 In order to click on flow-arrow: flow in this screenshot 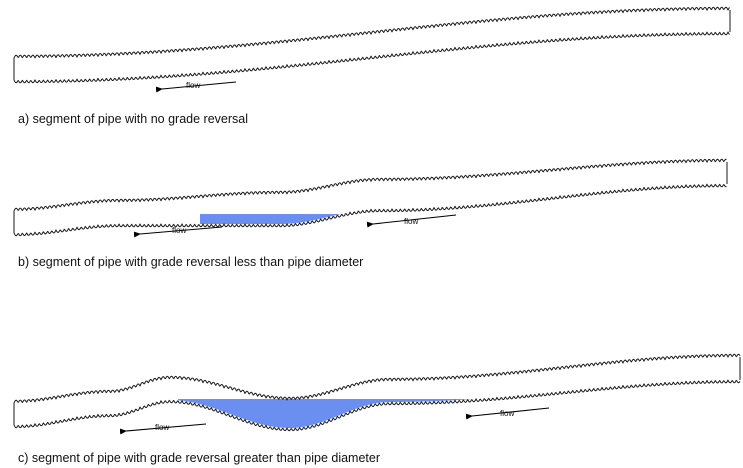, I will do `click(196, 87)`.